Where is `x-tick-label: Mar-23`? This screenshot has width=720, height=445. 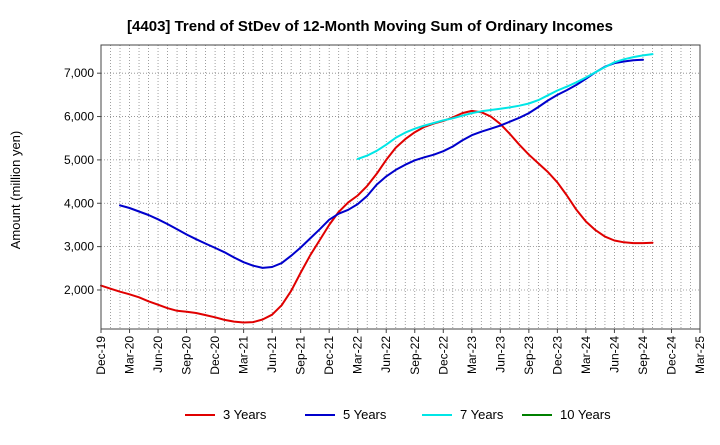 x-tick-label: Mar-23 is located at coordinates (472, 355).